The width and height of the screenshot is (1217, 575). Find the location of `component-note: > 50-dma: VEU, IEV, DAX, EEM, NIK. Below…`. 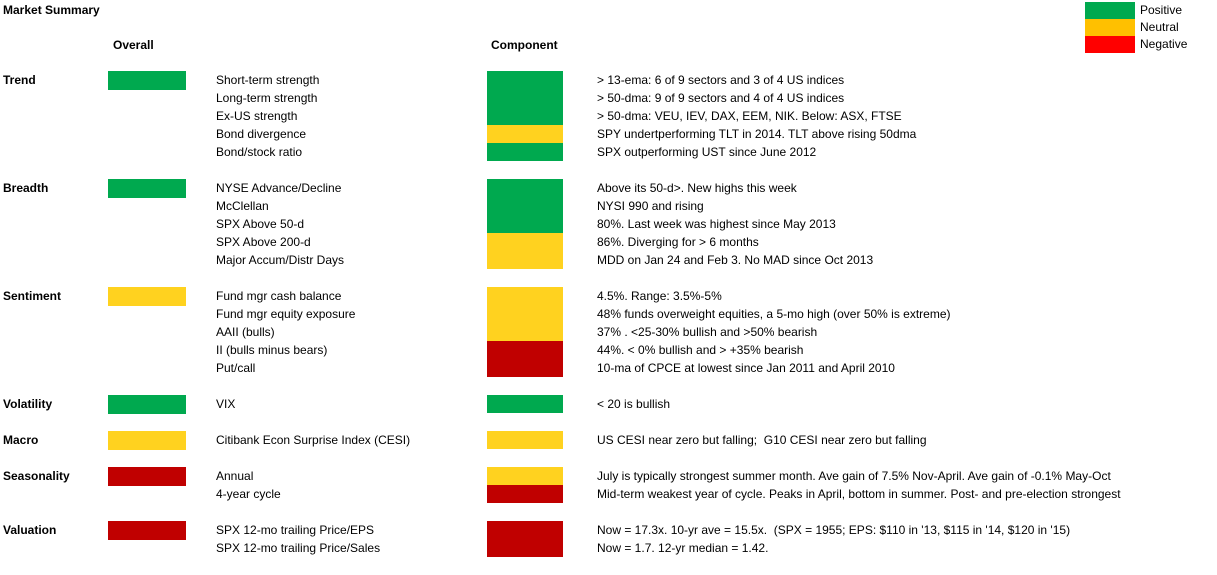

component-note: > 50-dma: VEU, IEV, DAX, EEM, NIK. Below… is located at coordinates (749, 116).